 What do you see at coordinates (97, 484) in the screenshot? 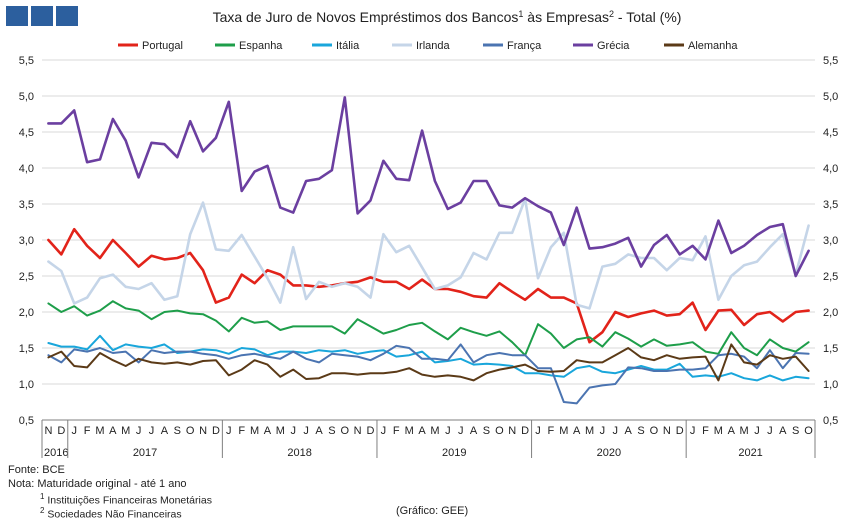
I see `note-text: Nota: Maturidade original - até 1 ano` at bounding box center [97, 484].